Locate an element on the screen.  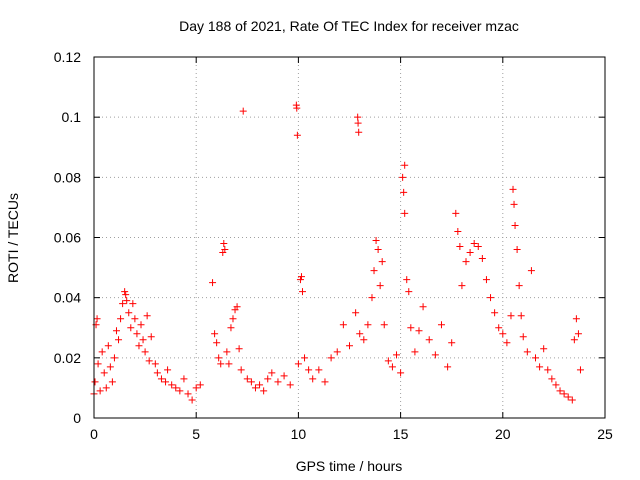
x-tick-label-1: 5 is located at coordinates (196, 434).